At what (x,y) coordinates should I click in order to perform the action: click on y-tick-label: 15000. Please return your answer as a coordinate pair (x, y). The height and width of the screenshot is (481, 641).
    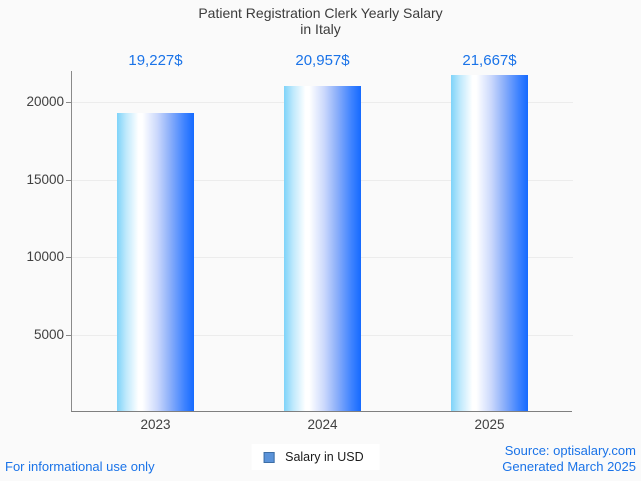
    Looking at the image, I should click on (45, 179).